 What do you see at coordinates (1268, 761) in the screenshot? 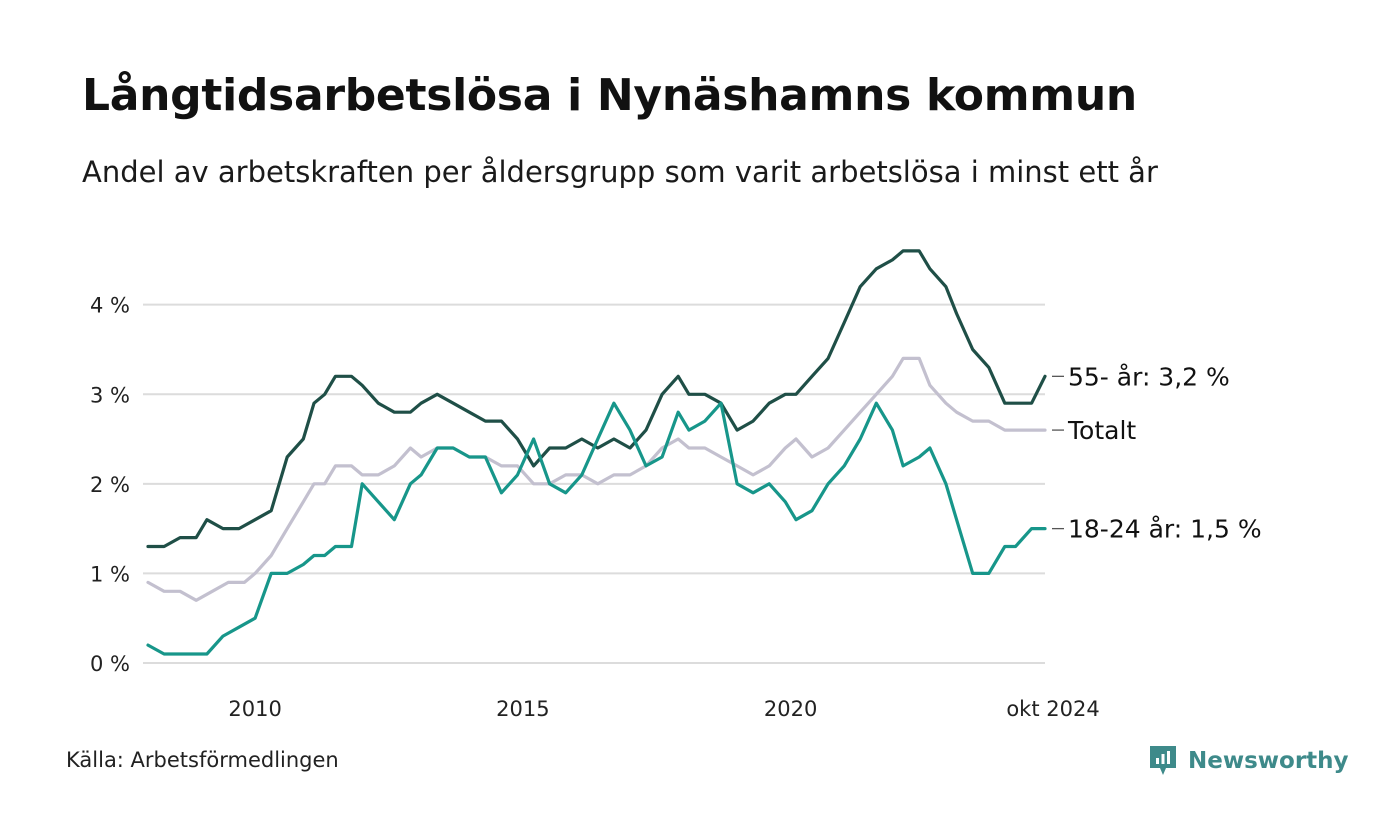
I see `brand-name: Newsworthy` at bounding box center [1268, 761].